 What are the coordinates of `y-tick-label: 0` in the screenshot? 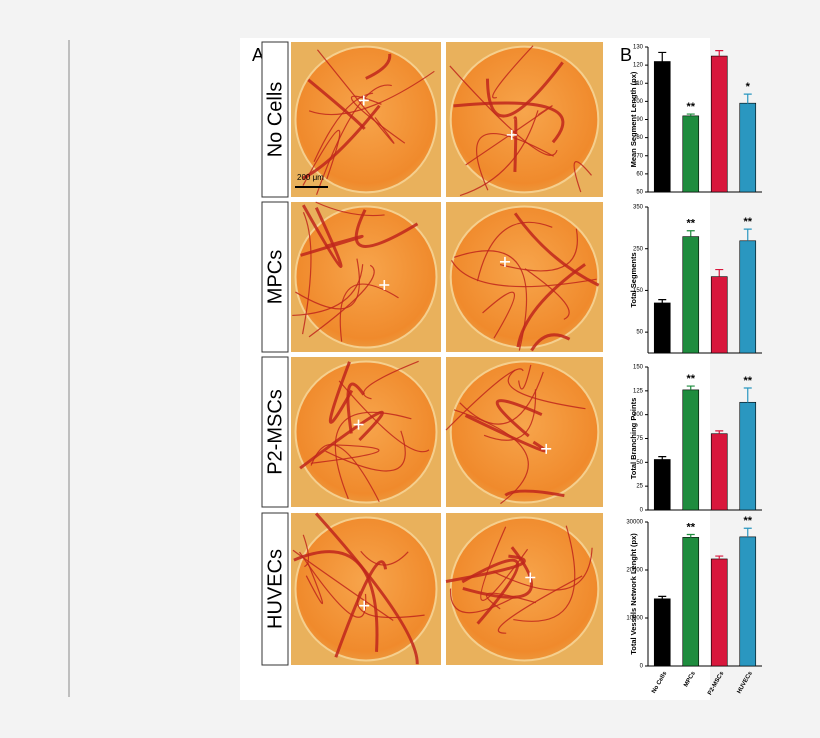 It's located at (642, 511).